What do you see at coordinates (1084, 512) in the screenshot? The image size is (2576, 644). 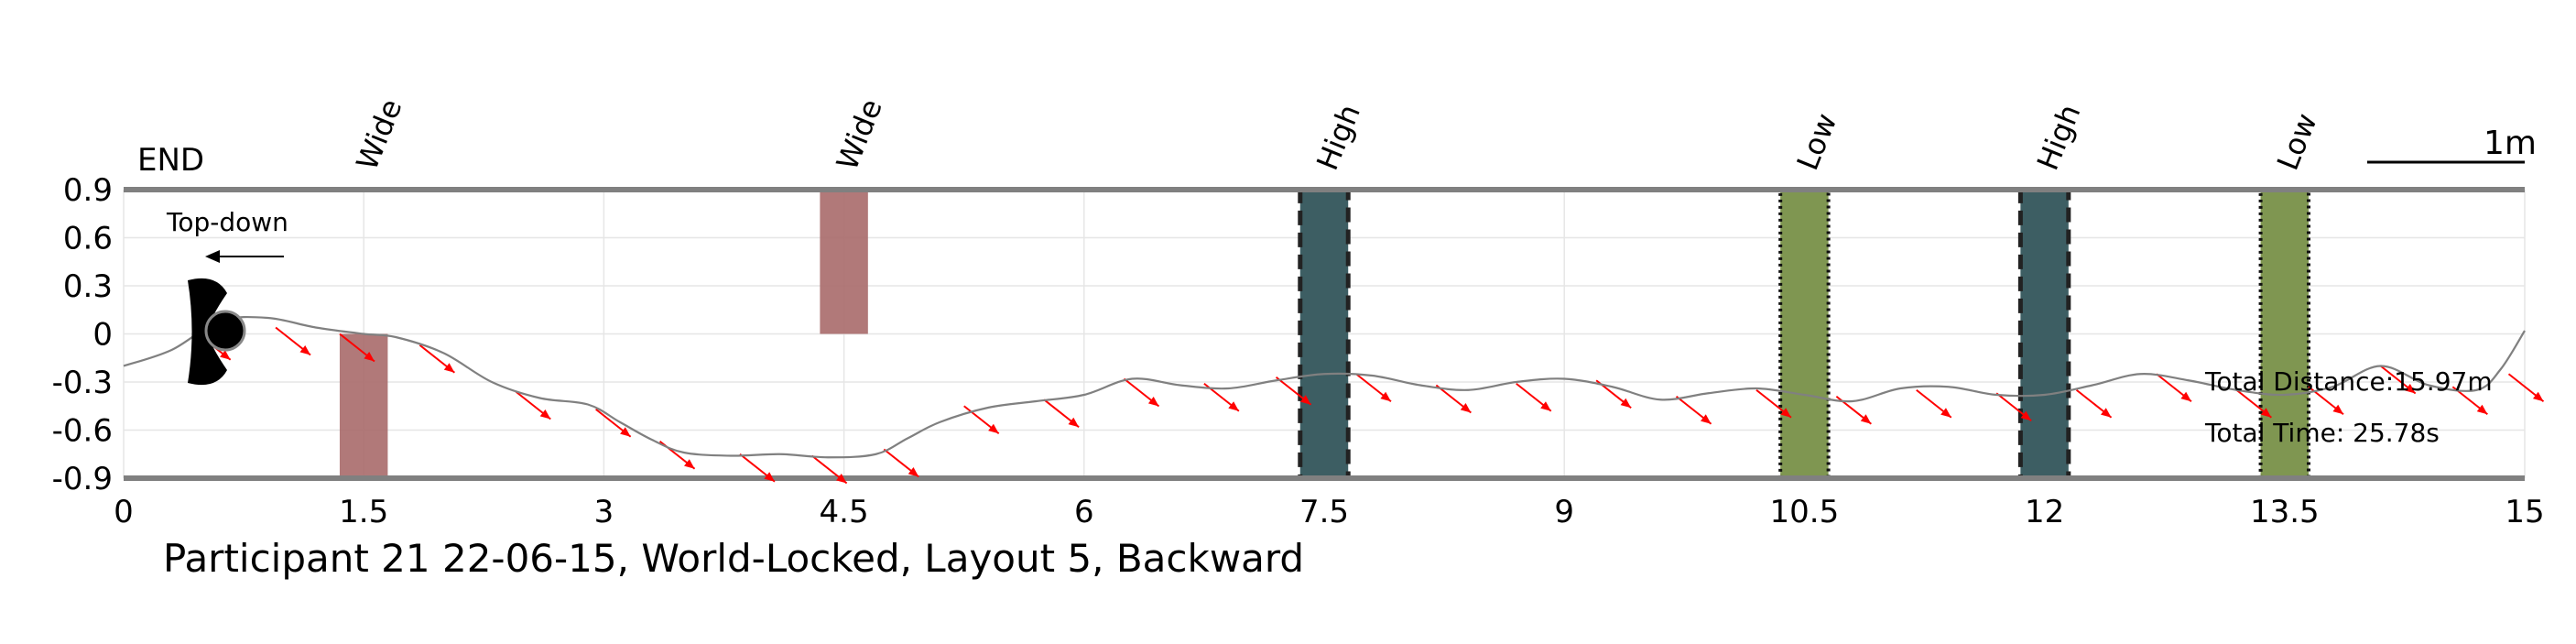 I see `x-tick-label: 6` at bounding box center [1084, 512].